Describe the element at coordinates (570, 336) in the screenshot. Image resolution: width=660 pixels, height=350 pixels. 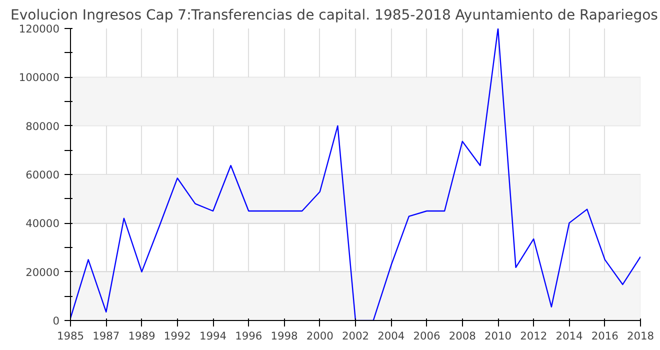
I see `x-tick-label: 2014` at that location.